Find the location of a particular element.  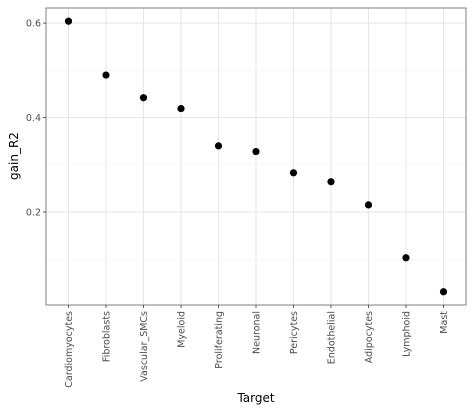

x-axis-title: Target is located at coordinates (255, 398).